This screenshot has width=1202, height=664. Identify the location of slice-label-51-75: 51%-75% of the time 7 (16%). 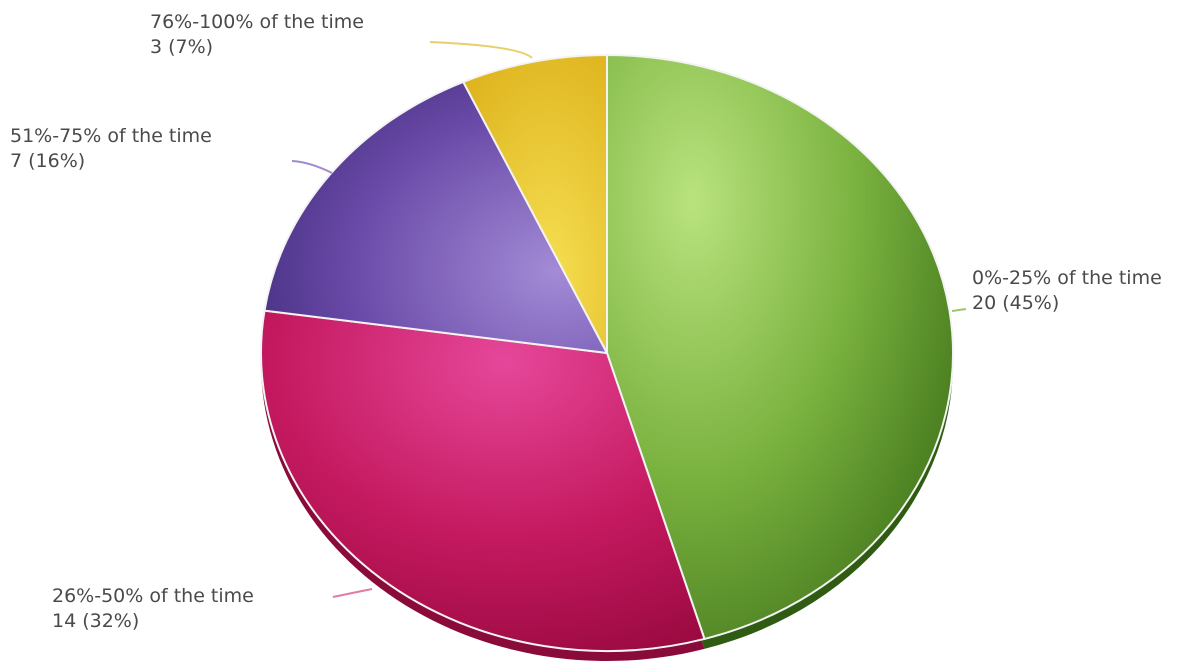
(111, 149).